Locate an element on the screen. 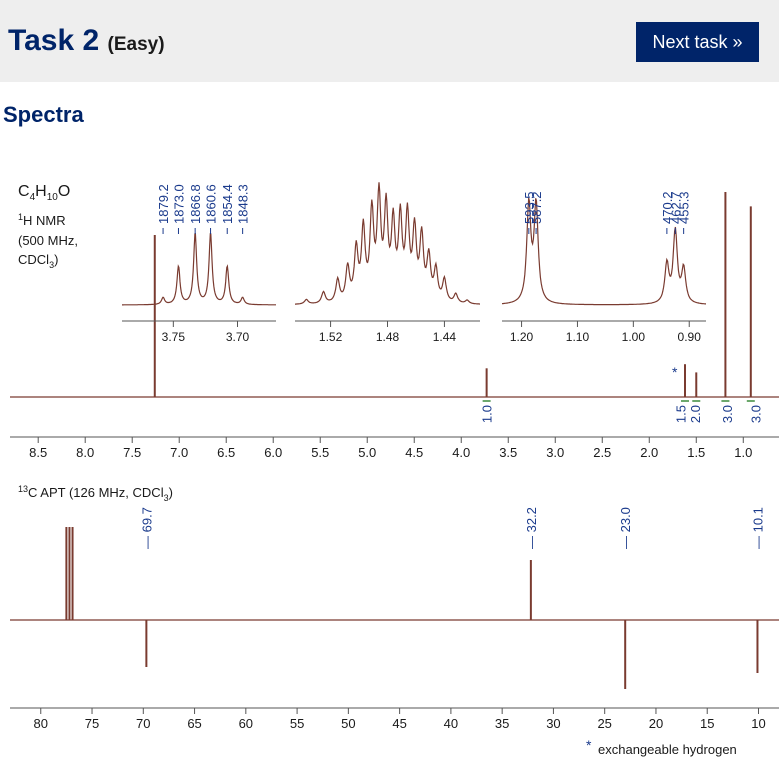 This screenshot has width=784, height=779. proton-tick-label: 5.5 is located at coordinates (320, 452).